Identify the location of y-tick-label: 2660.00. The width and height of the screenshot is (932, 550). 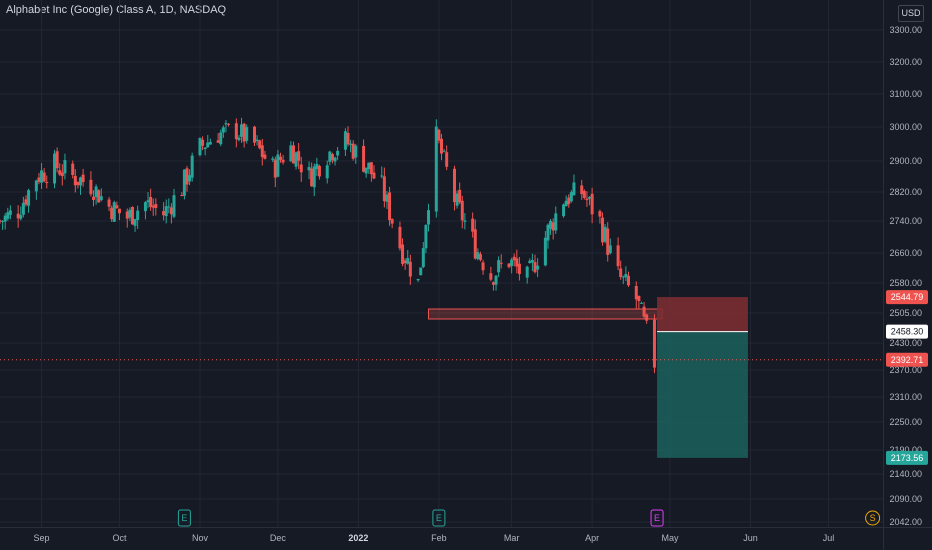
(905, 253).